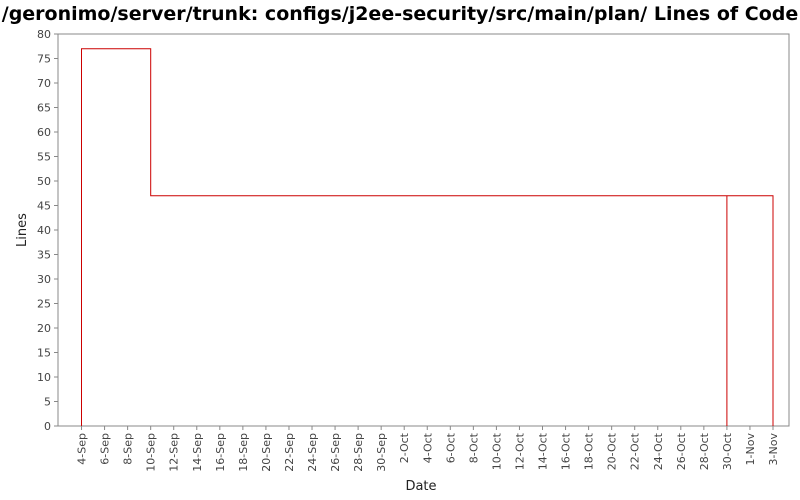 This screenshot has width=800, height=500. What do you see at coordinates (44, 353) in the screenshot?
I see `y-tick-label: 15` at bounding box center [44, 353].